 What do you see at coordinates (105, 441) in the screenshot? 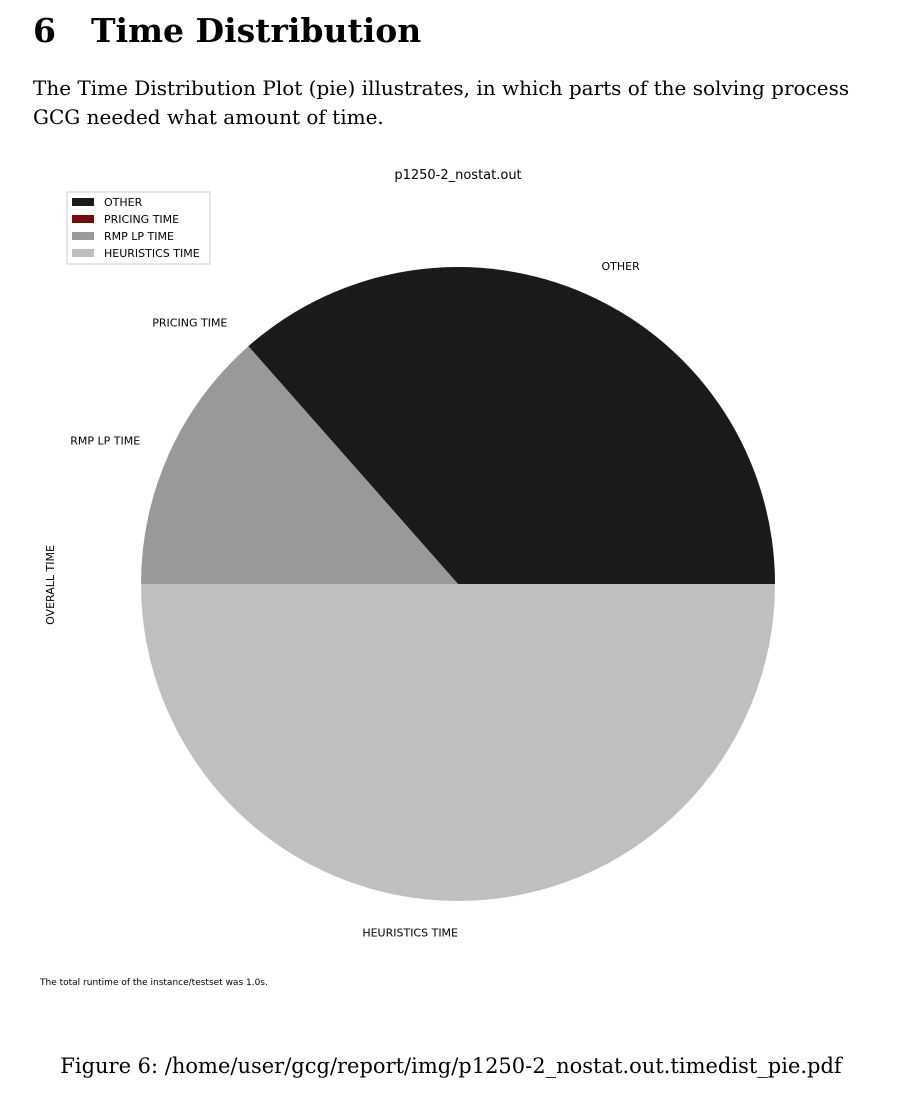
I see `slice-label-rmp-lp-time: RMP LP TIME` at bounding box center [105, 441].